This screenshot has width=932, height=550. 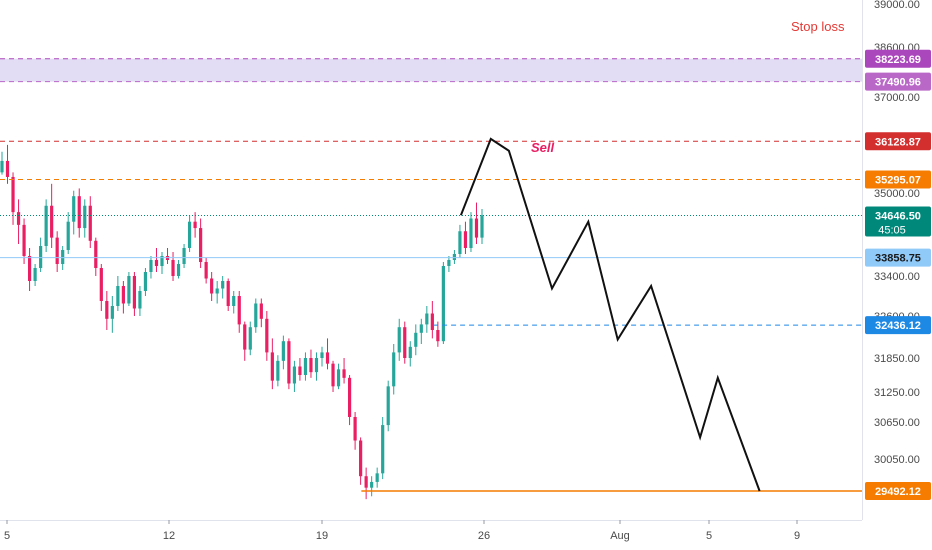 What do you see at coordinates (818, 26) in the screenshot?
I see `stop-loss-label: Stop loss` at bounding box center [818, 26].